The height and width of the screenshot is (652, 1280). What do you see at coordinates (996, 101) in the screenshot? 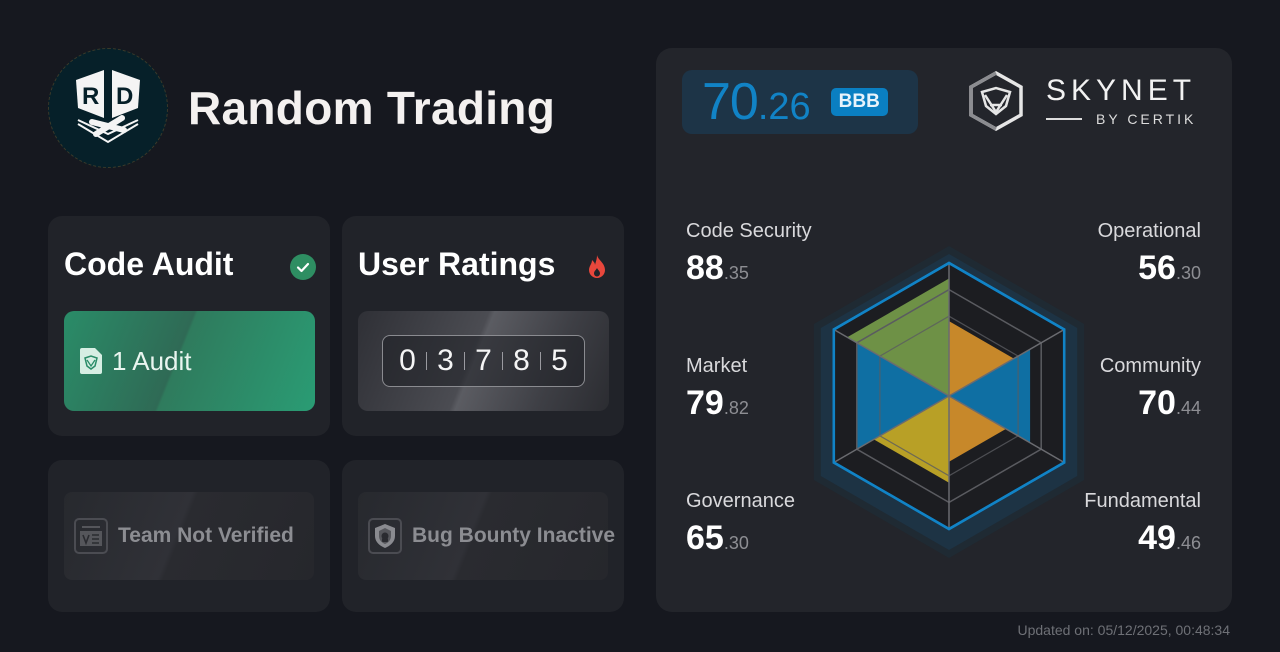
I see `skynet-logo-icon` at bounding box center [996, 101].